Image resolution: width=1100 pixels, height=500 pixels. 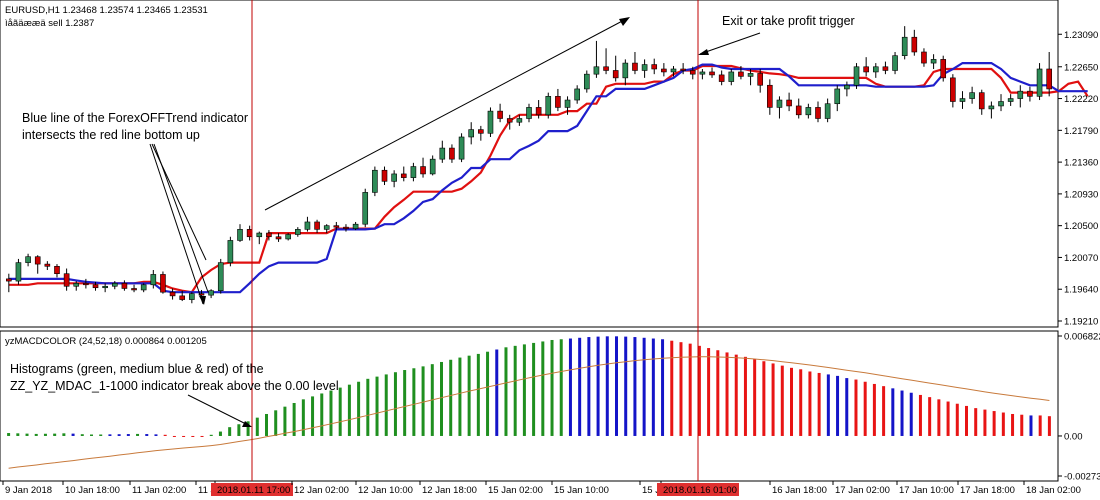 What do you see at coordinates (247, 424) in the screenshot?
I see `histogram-pointer-head` at bounding box center [247, 424].